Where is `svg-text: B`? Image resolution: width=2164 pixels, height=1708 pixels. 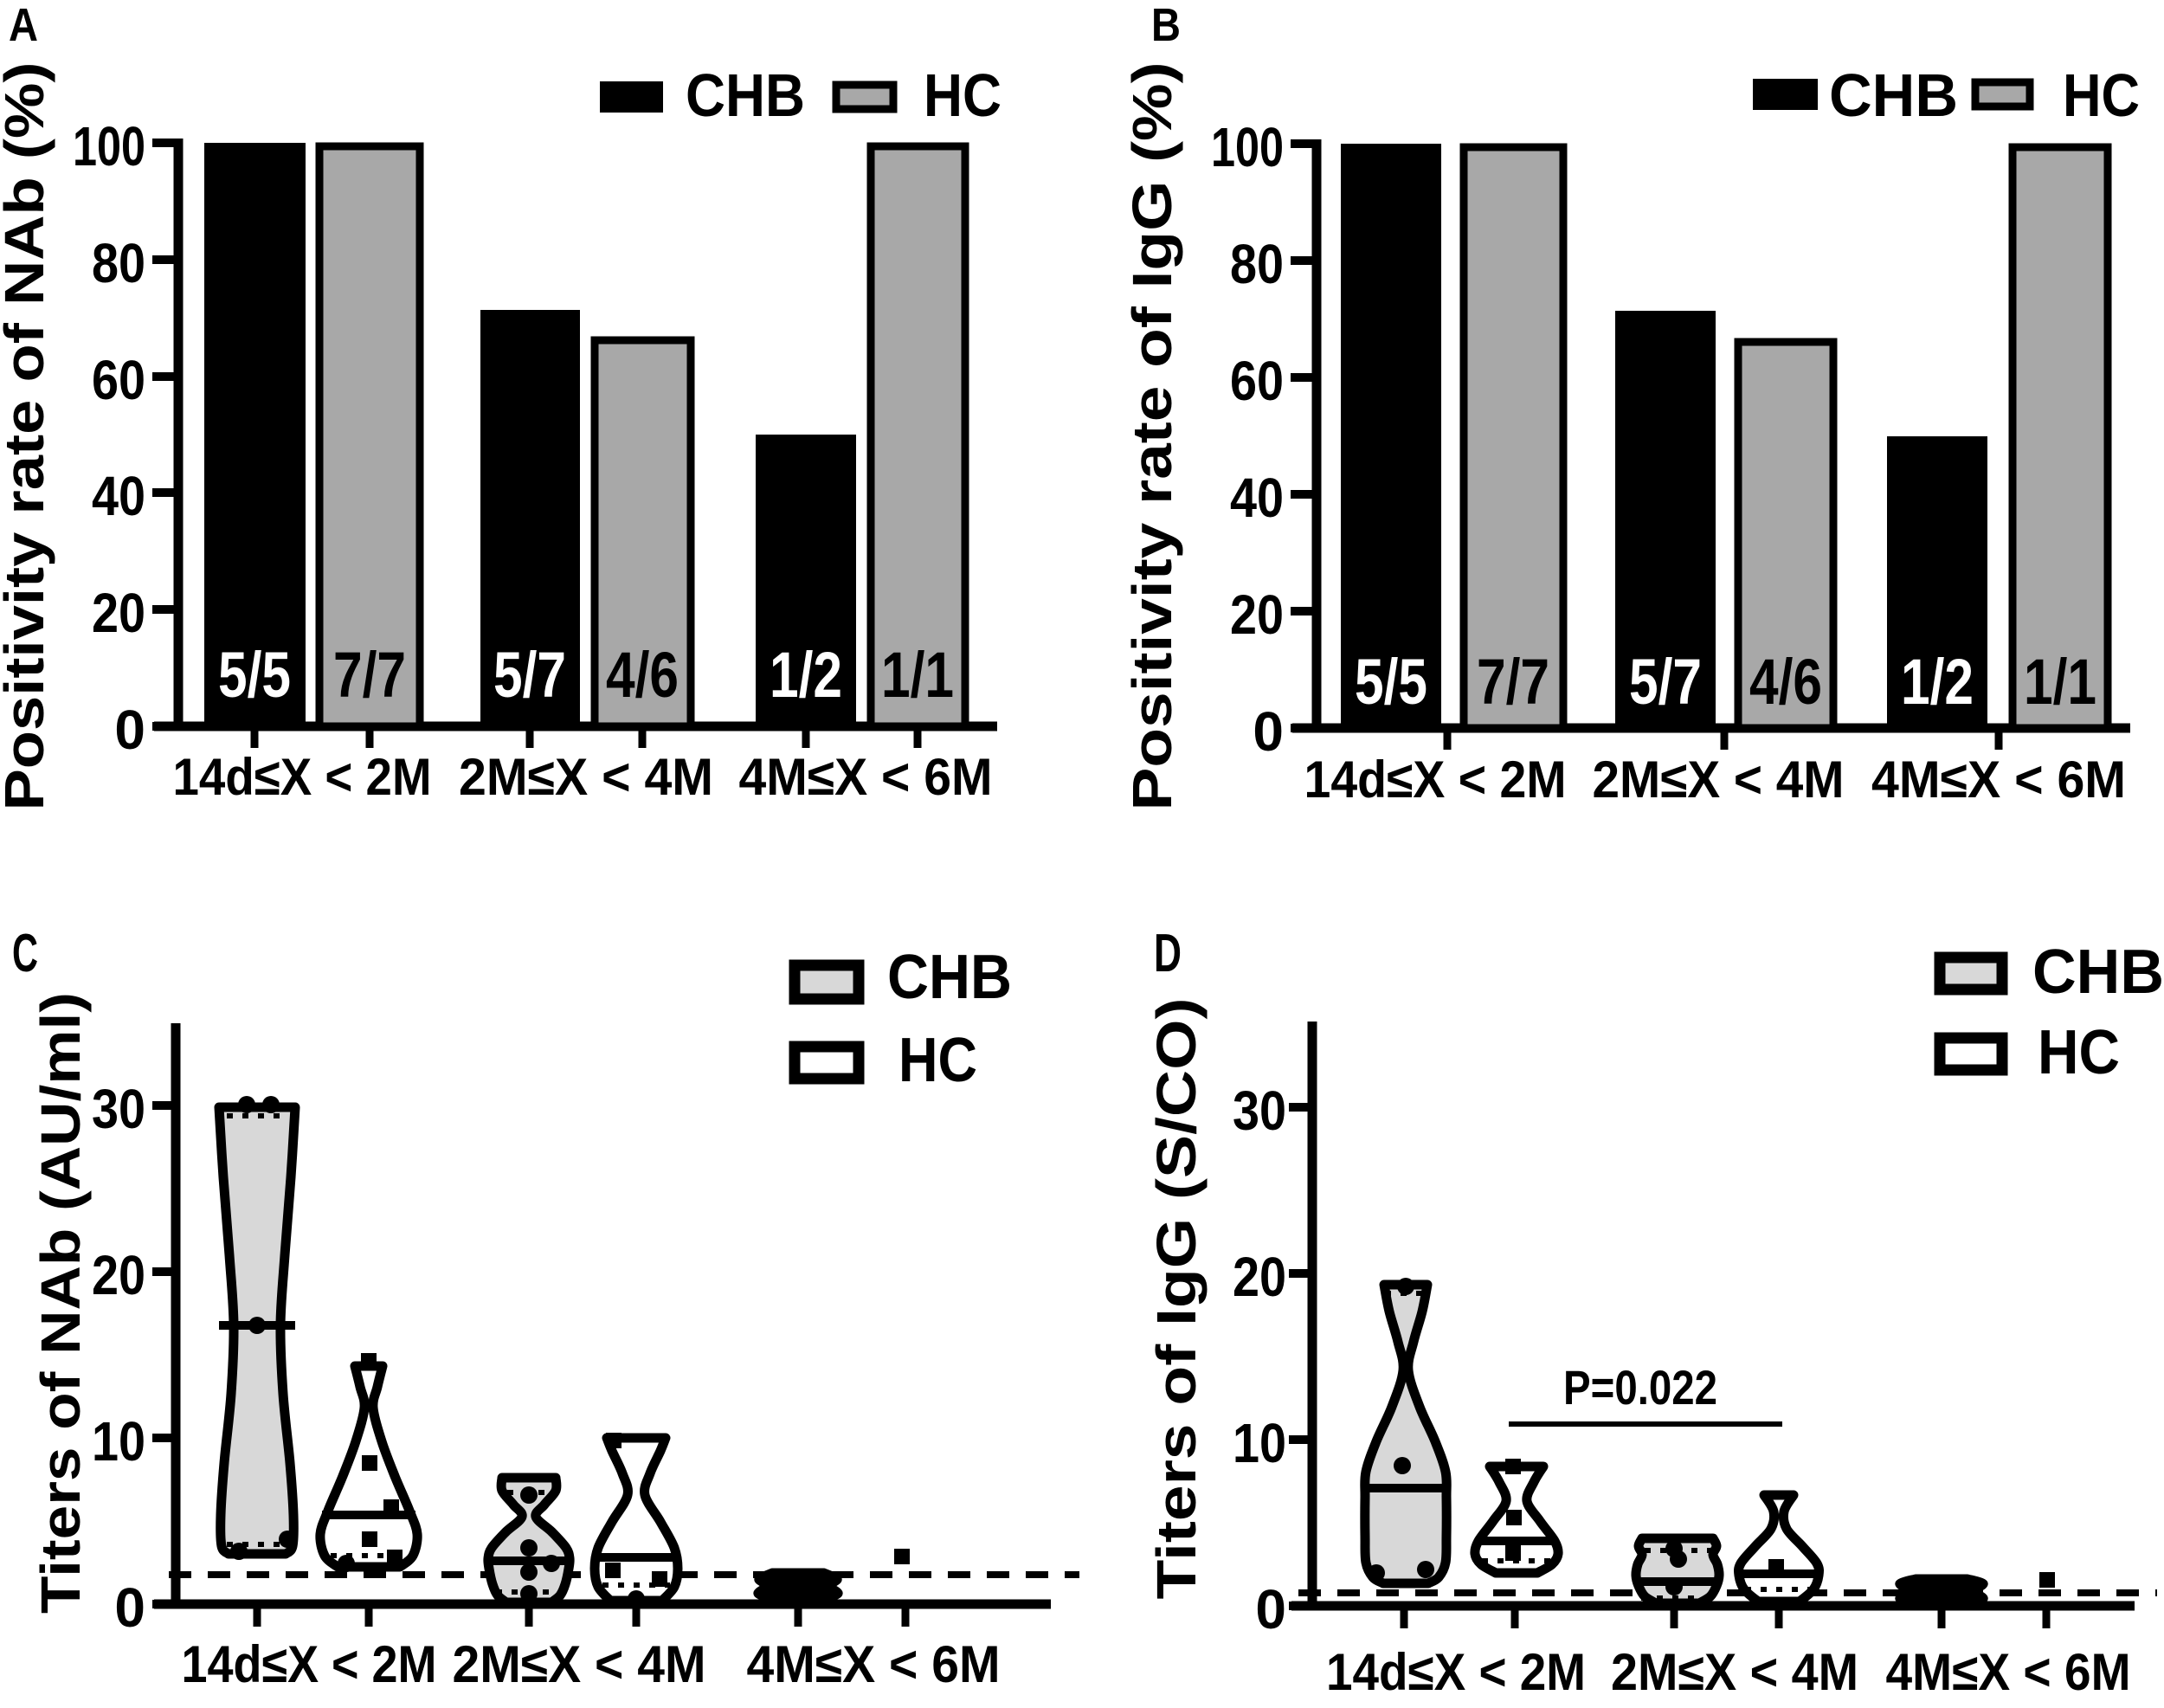 svg-text: B is located at coordinates (1166, 25).